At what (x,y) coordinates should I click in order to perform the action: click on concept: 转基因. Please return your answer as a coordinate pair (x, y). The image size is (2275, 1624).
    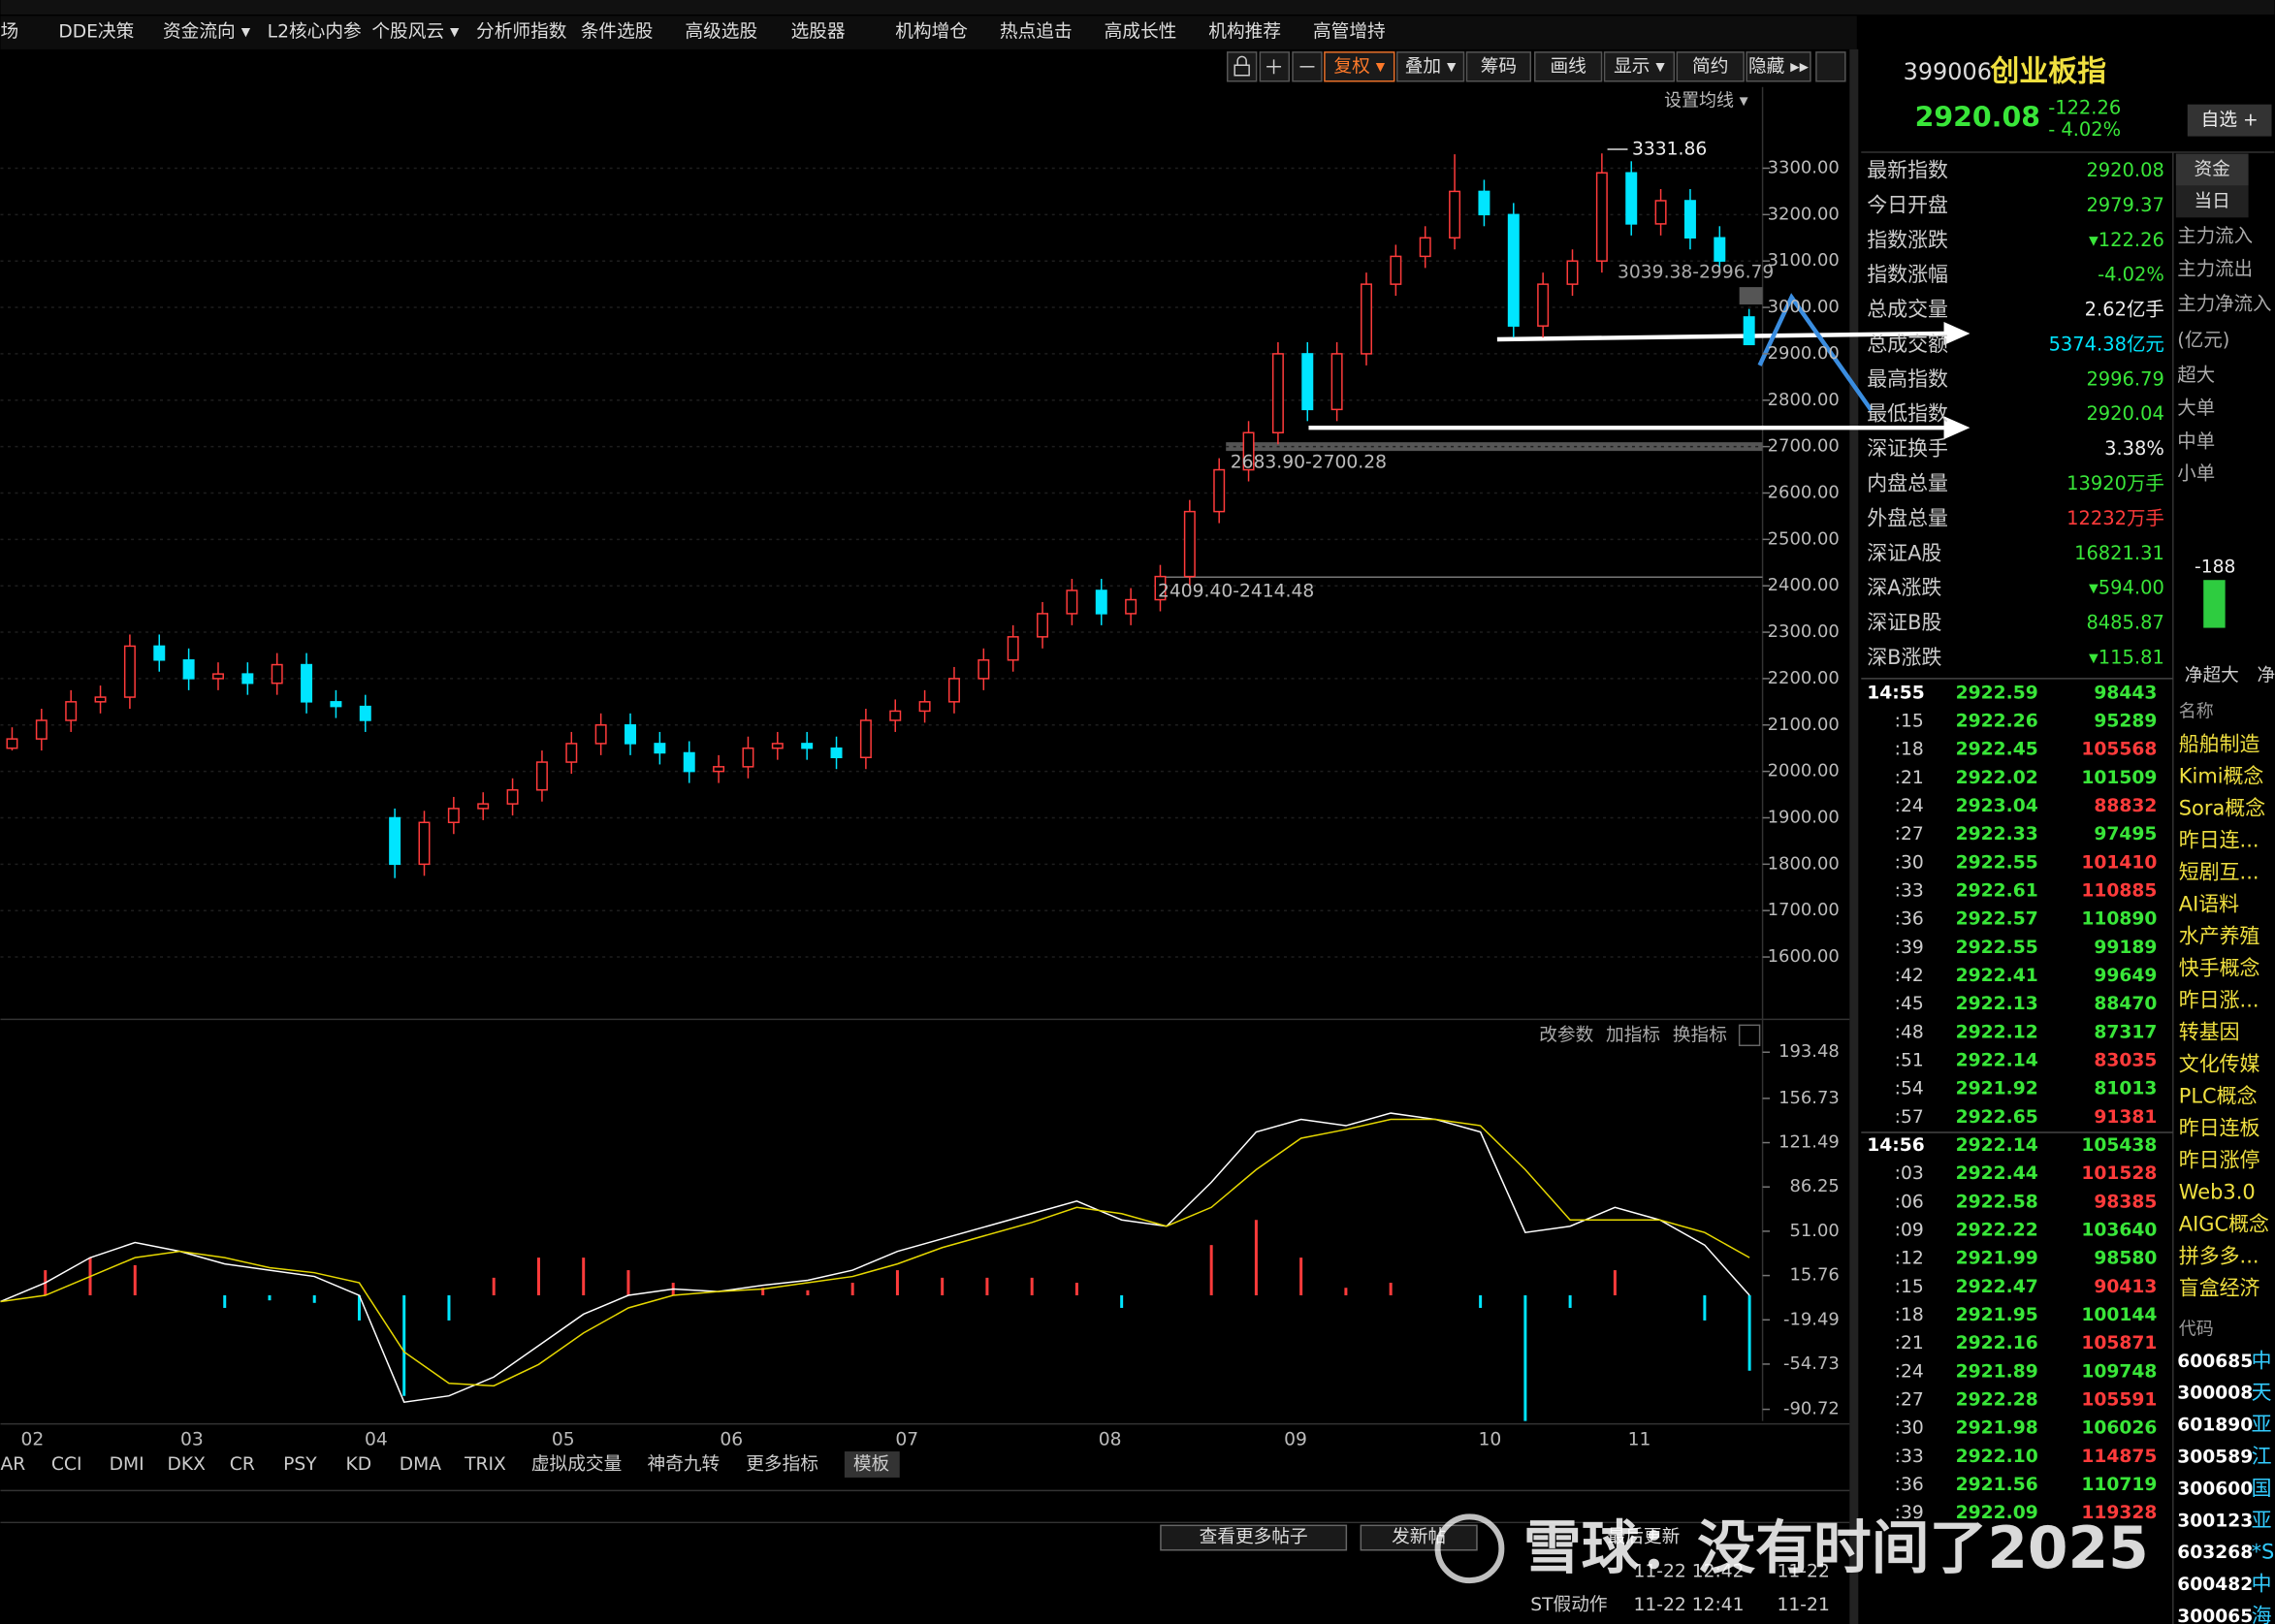
    Looking at the image, I should click on (2210, 1031).